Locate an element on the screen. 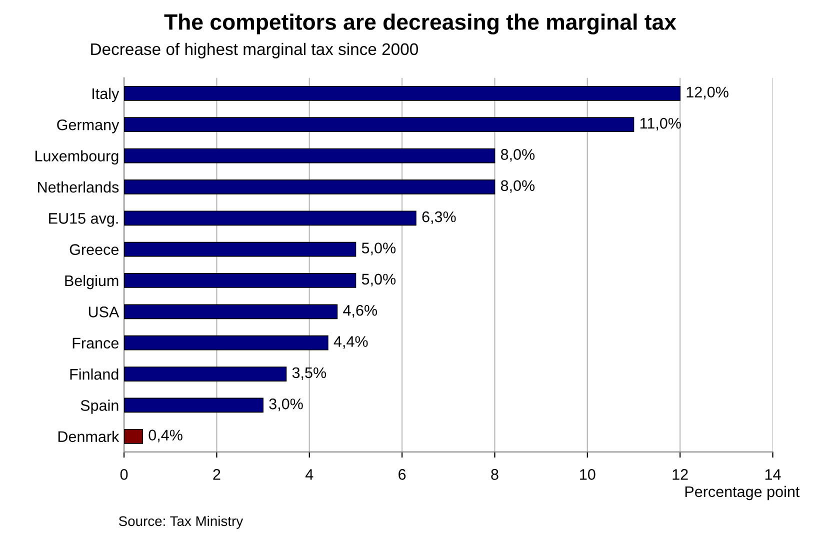 This screenshot has width=816, height=533. y-tick-label: Belgium is located at coordinates (91, 282).